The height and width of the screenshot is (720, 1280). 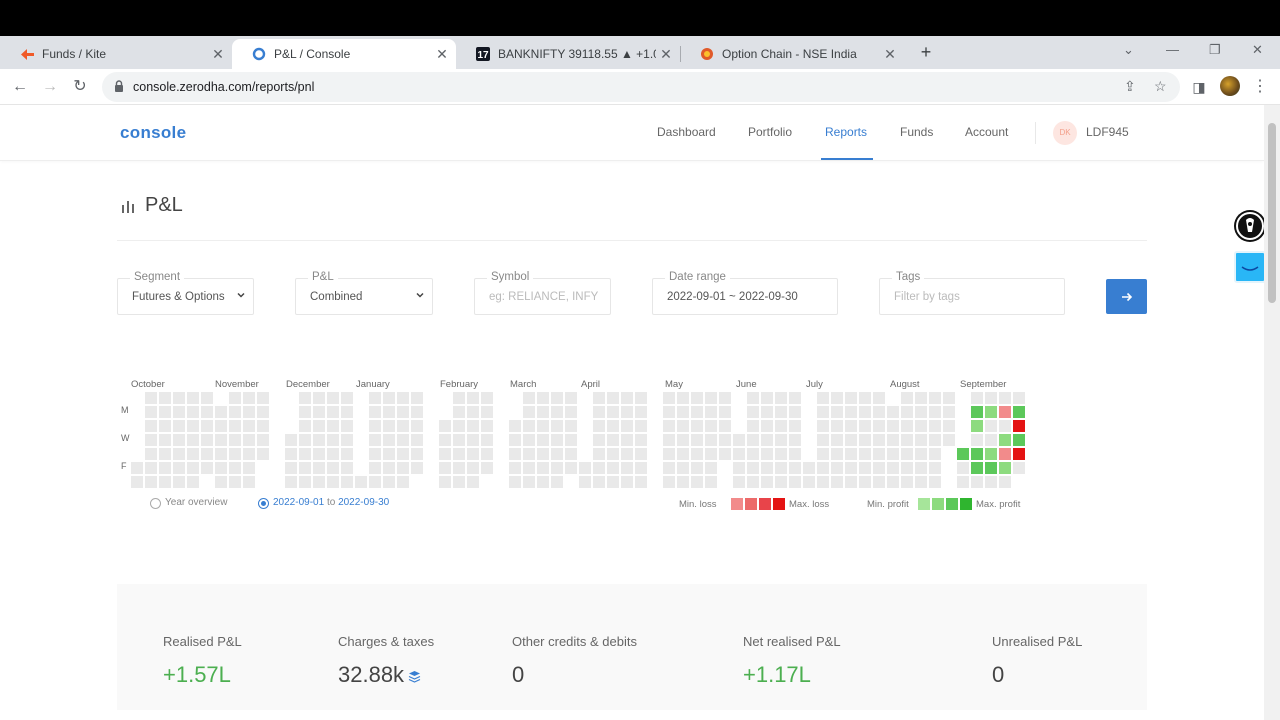 What do you see at coordinates (50, 86) in the screenshot?
I see `forward-icon: →` at bounding box center [50, 86].